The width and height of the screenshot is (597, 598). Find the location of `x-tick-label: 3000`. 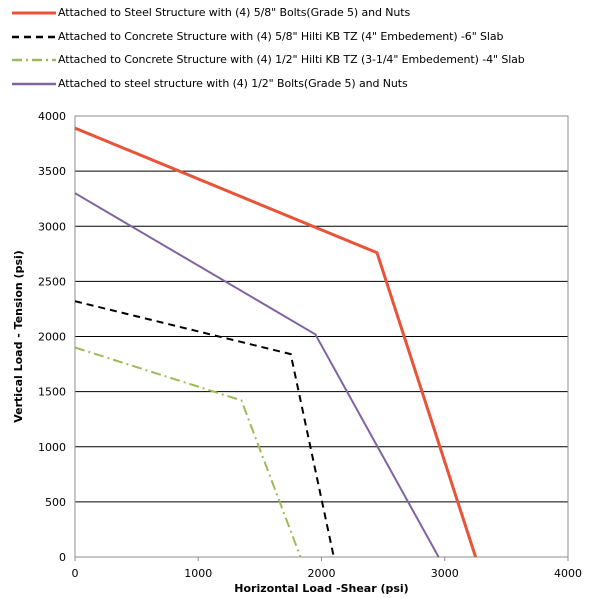

x-tick-label: 3000 is located at coordinates (445, 573).